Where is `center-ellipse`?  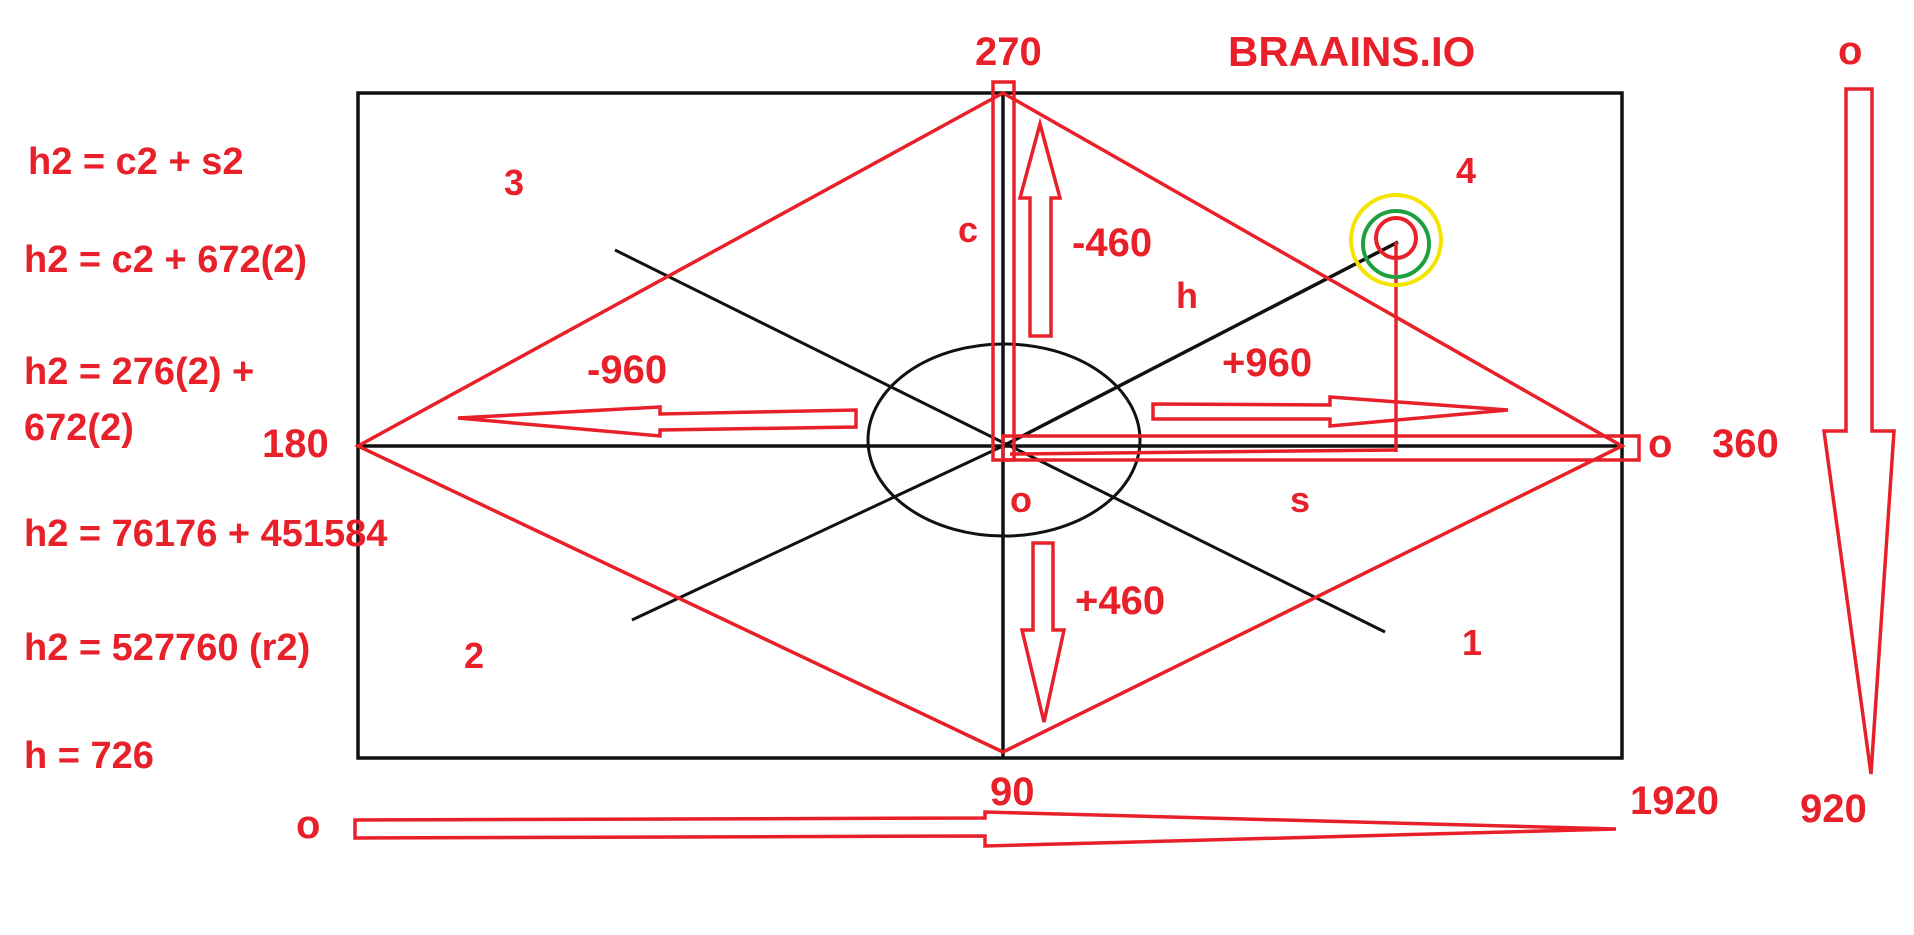 center-ellipse is located at coordinates (1004, 440).